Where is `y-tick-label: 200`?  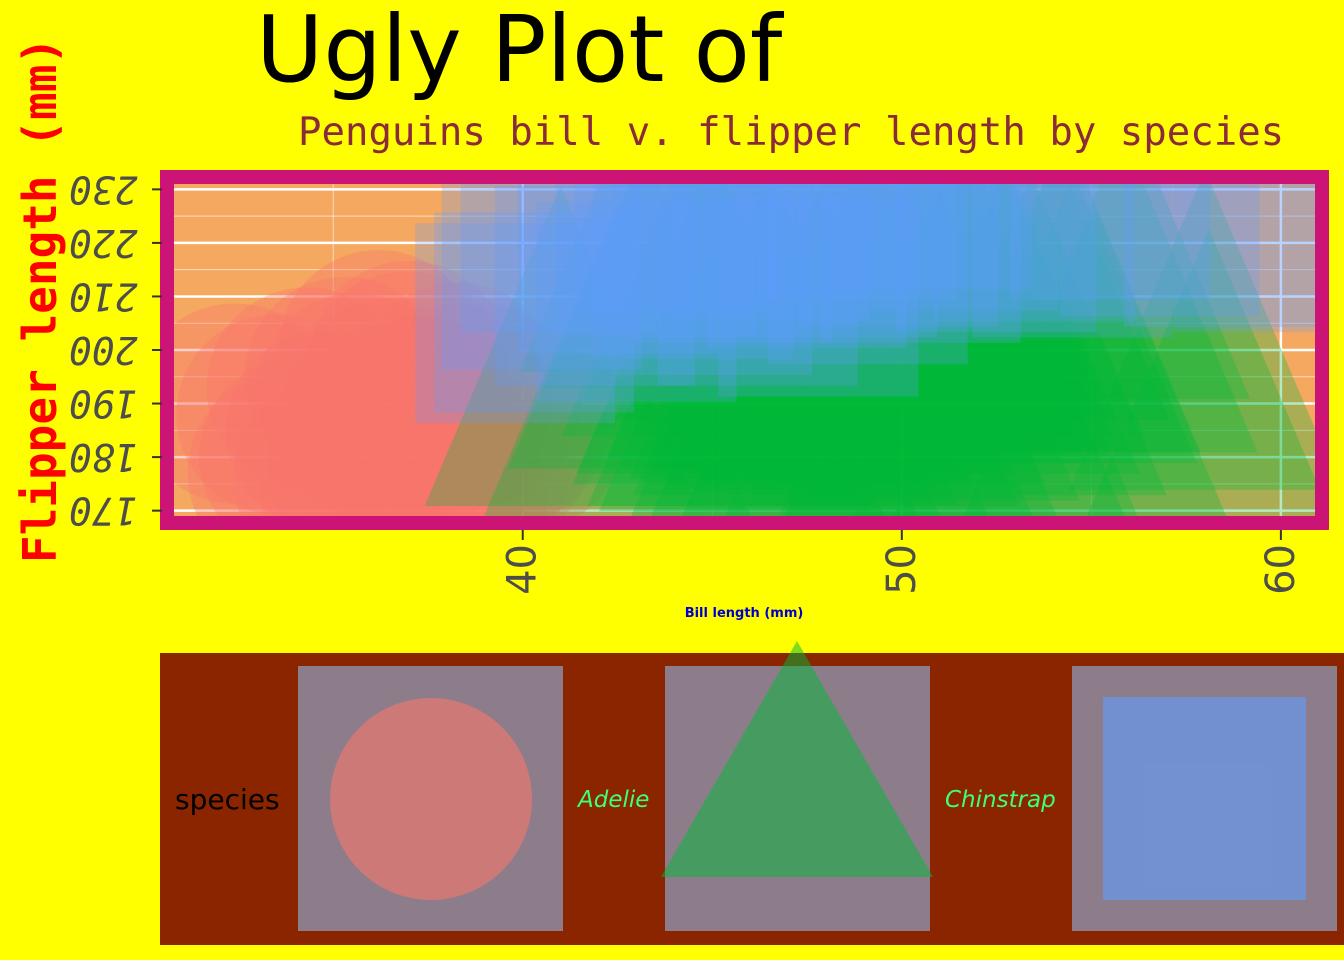 y-tick-label: 200 is located at coordinates (103, 350).